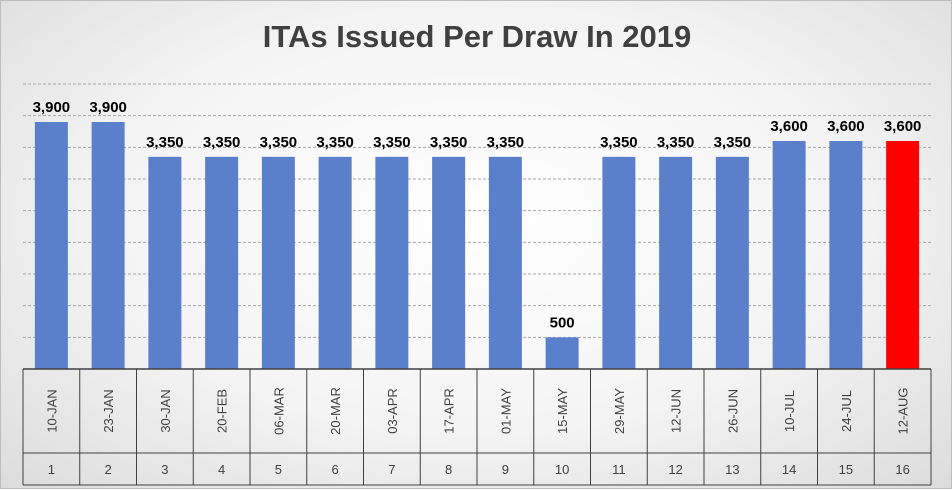  Describe the element at coordinates (619, 469) in the screenshot. I see `draw-number-label: 11` at that location.